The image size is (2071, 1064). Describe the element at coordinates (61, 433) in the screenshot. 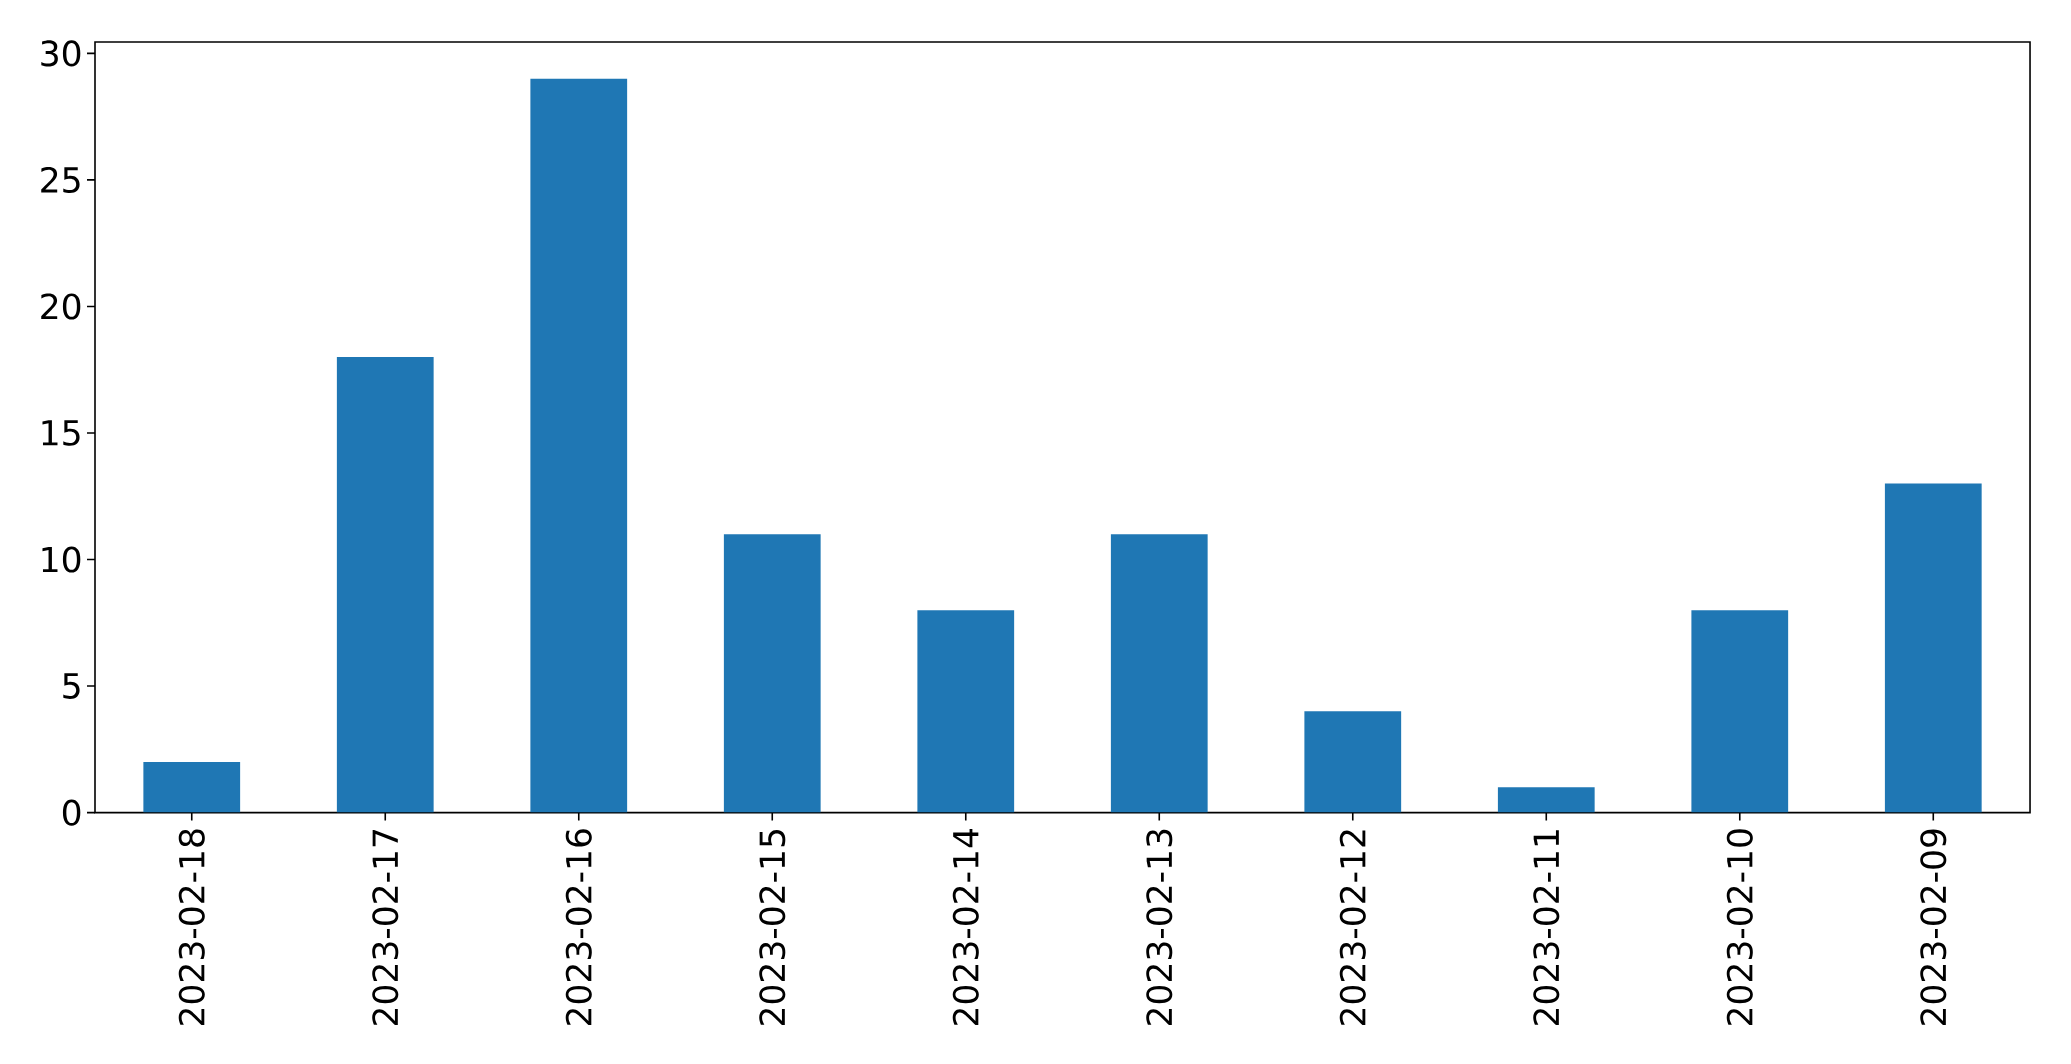

I see `y-tick-label: 15` at that location.